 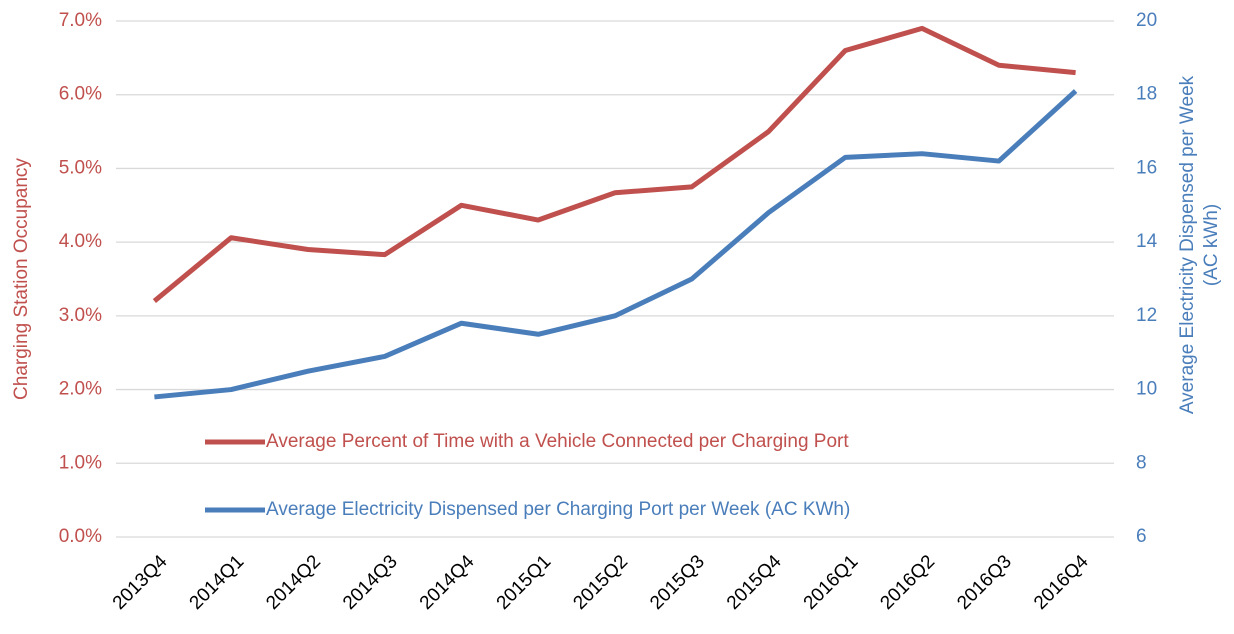 What do you see at coordinates (1211, 245) in the screenshot?
I see `y2-axis-title: (AC kWh)` at bounding box center [1211, 245].